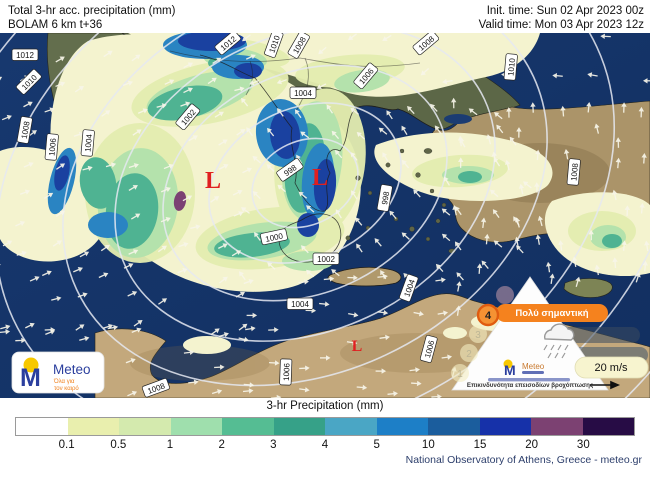 This screenshot has height=481, width=650. I want to click on legend-tick: 0.5, so click(118, 445).